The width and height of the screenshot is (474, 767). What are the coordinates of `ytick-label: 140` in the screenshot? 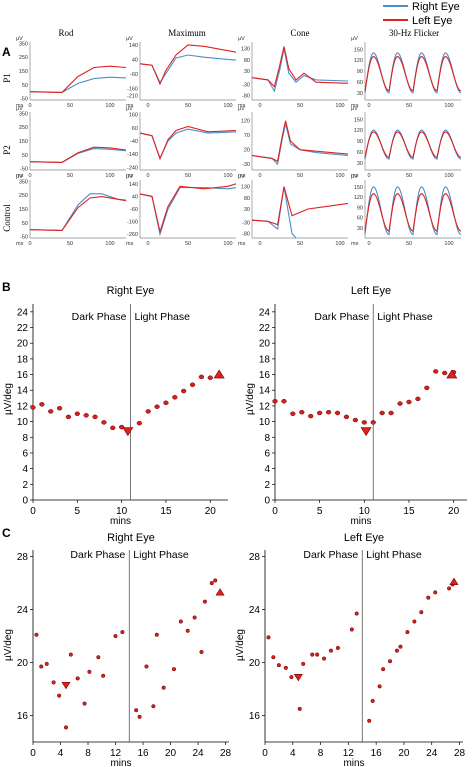 It's located at (133, 185).